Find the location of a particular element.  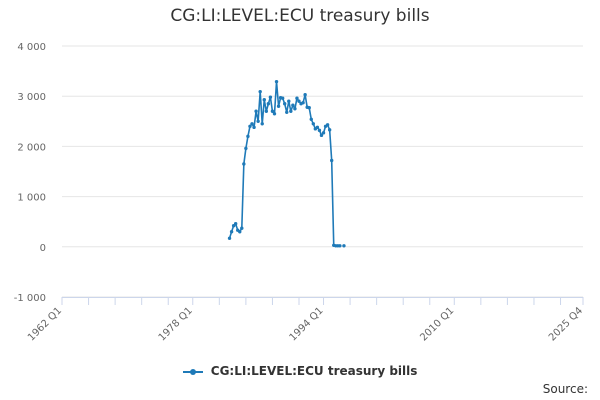

series-layer is located at coordinates (286, 163).